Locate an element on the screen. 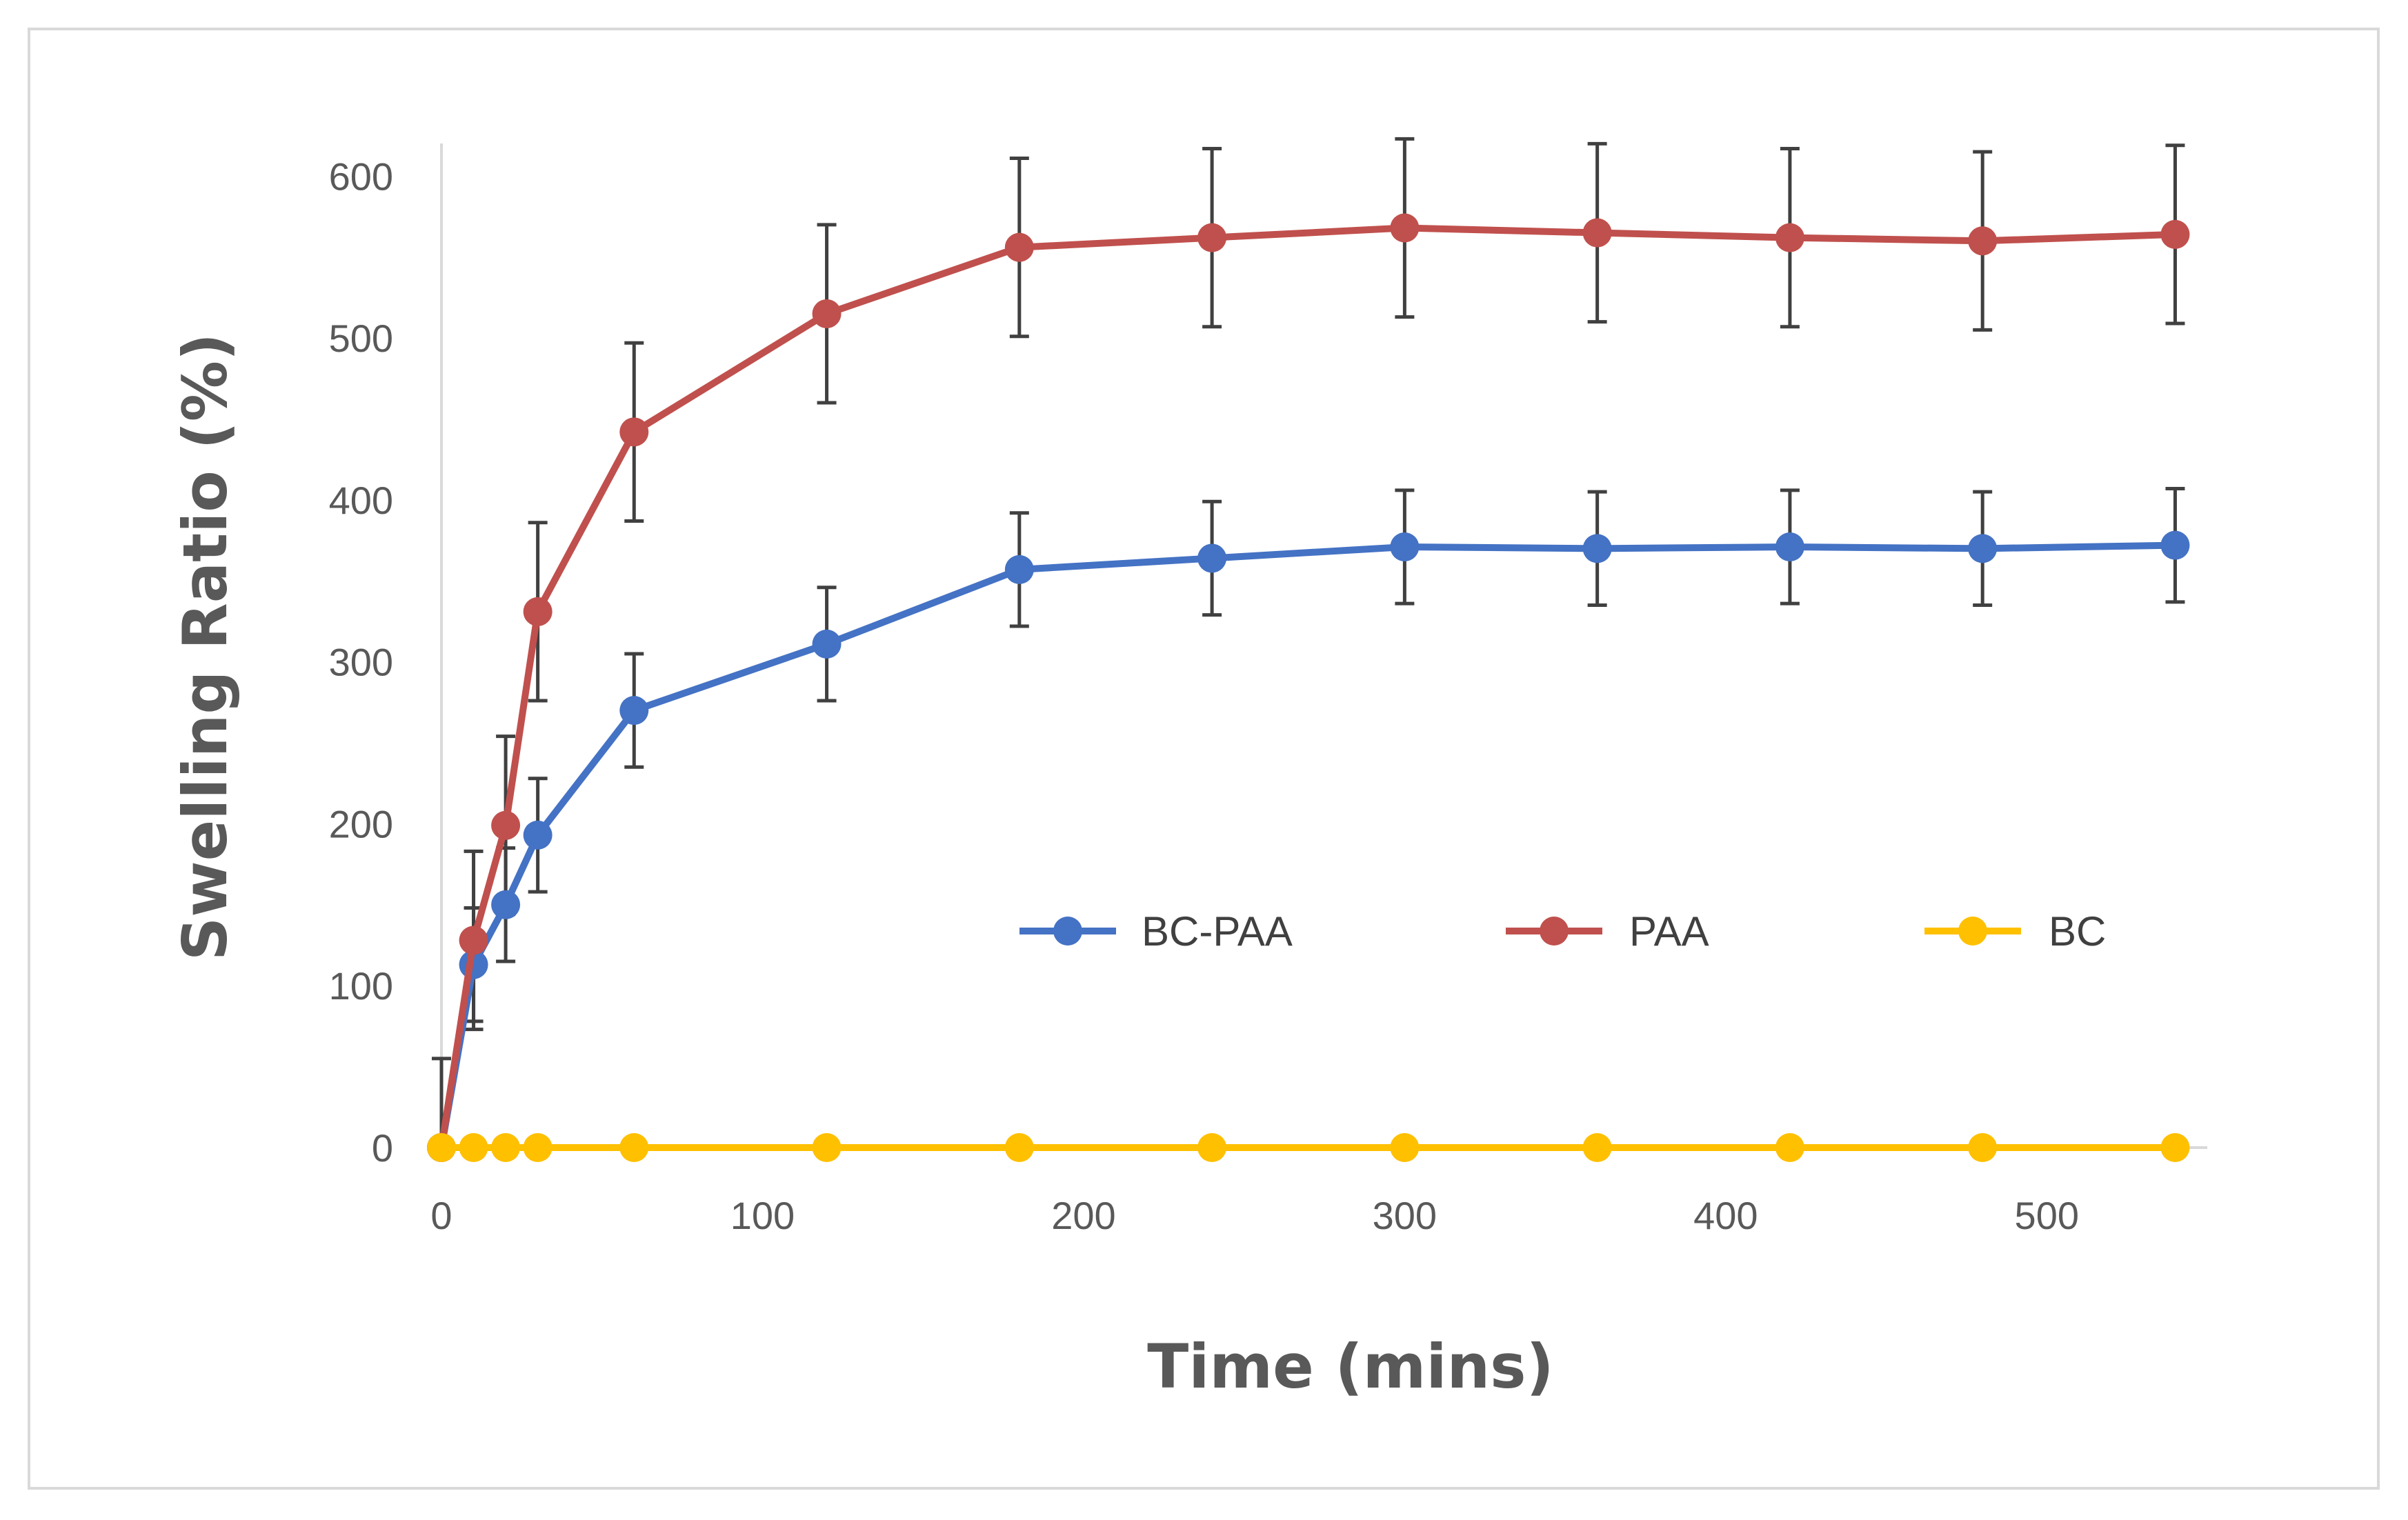  x-tick-label: 500 is located at coordinates (2047, 1215).